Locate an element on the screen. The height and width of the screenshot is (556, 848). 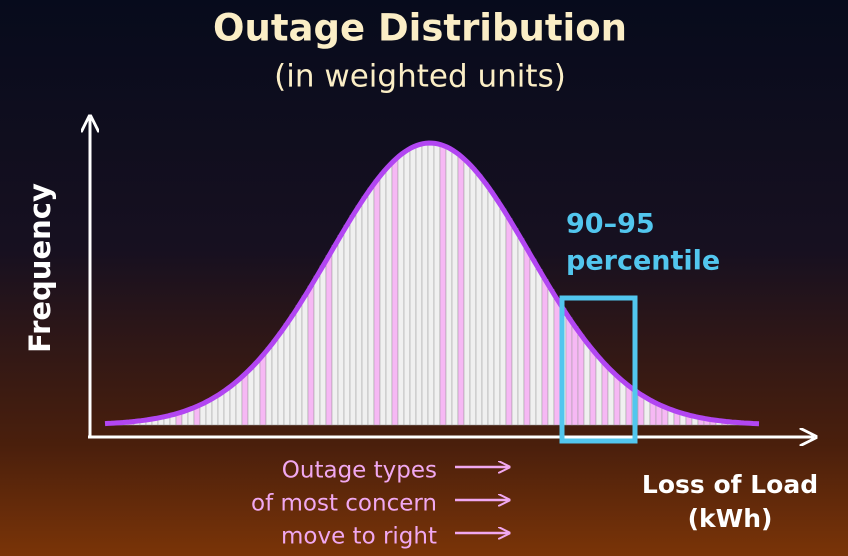
annotation-line: move to right is located at coordinates (359, 537).